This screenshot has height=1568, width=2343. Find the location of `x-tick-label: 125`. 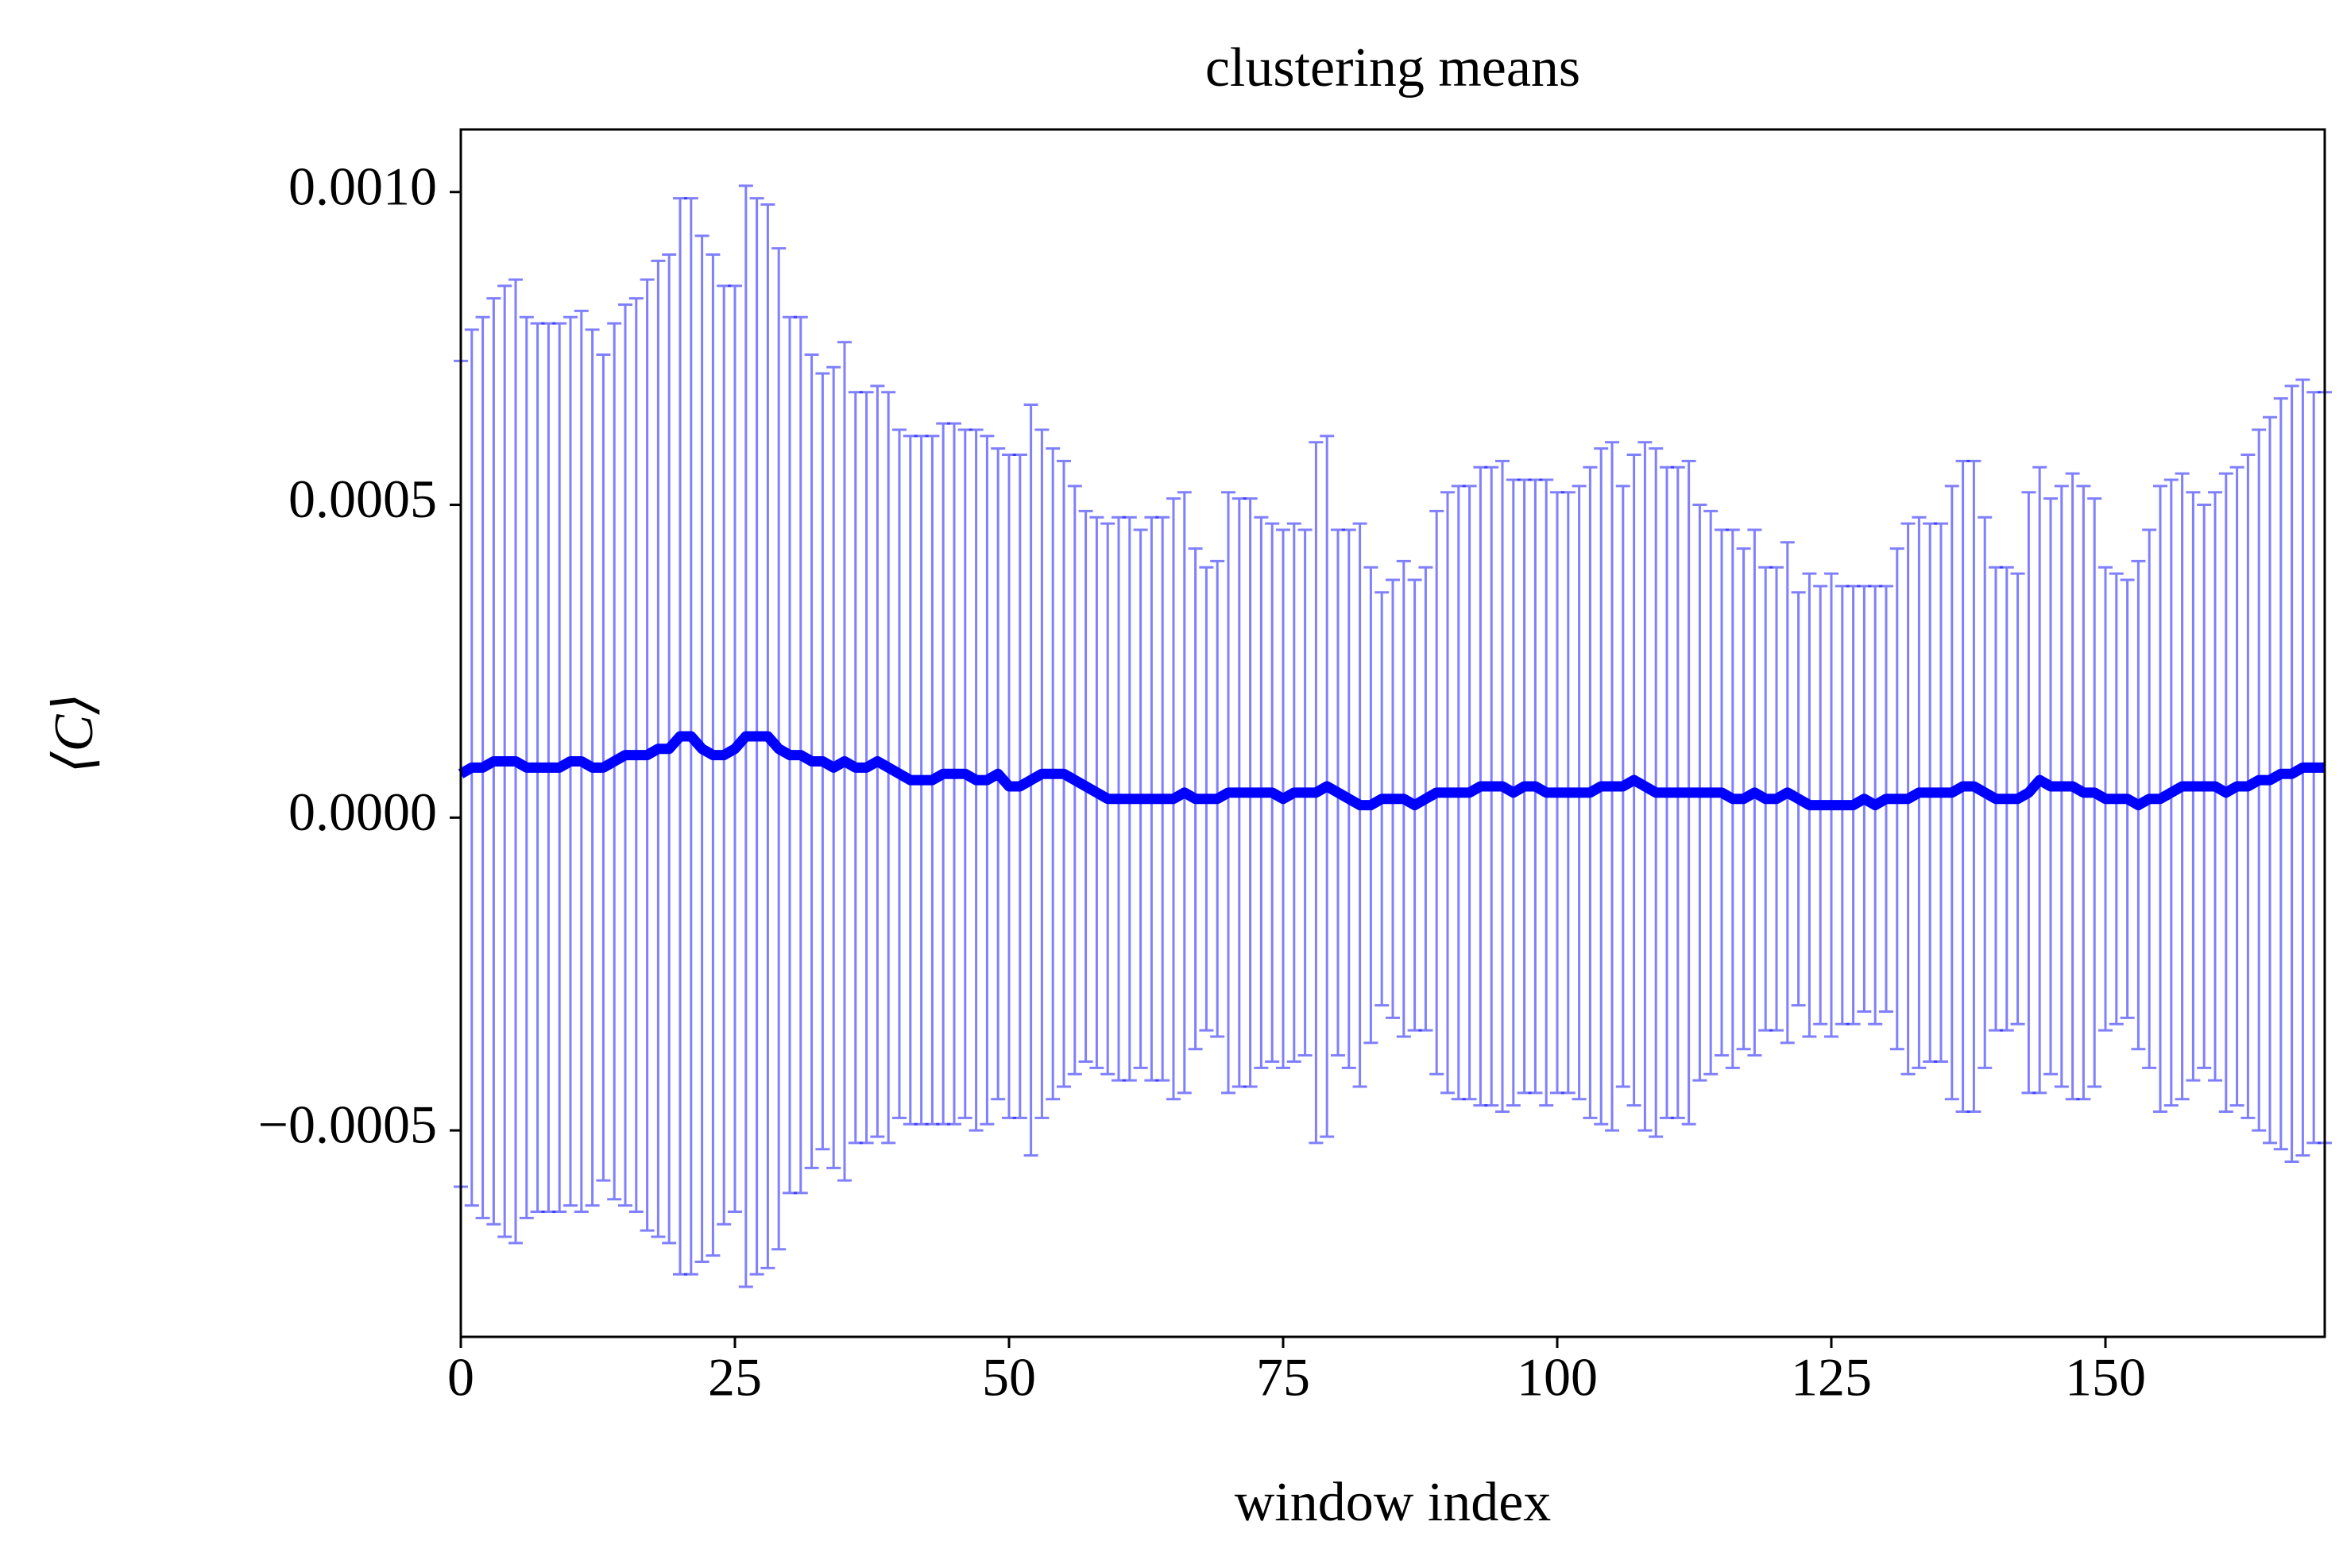

x-tick-label: 125 is located at coordinates (1831, 1377).